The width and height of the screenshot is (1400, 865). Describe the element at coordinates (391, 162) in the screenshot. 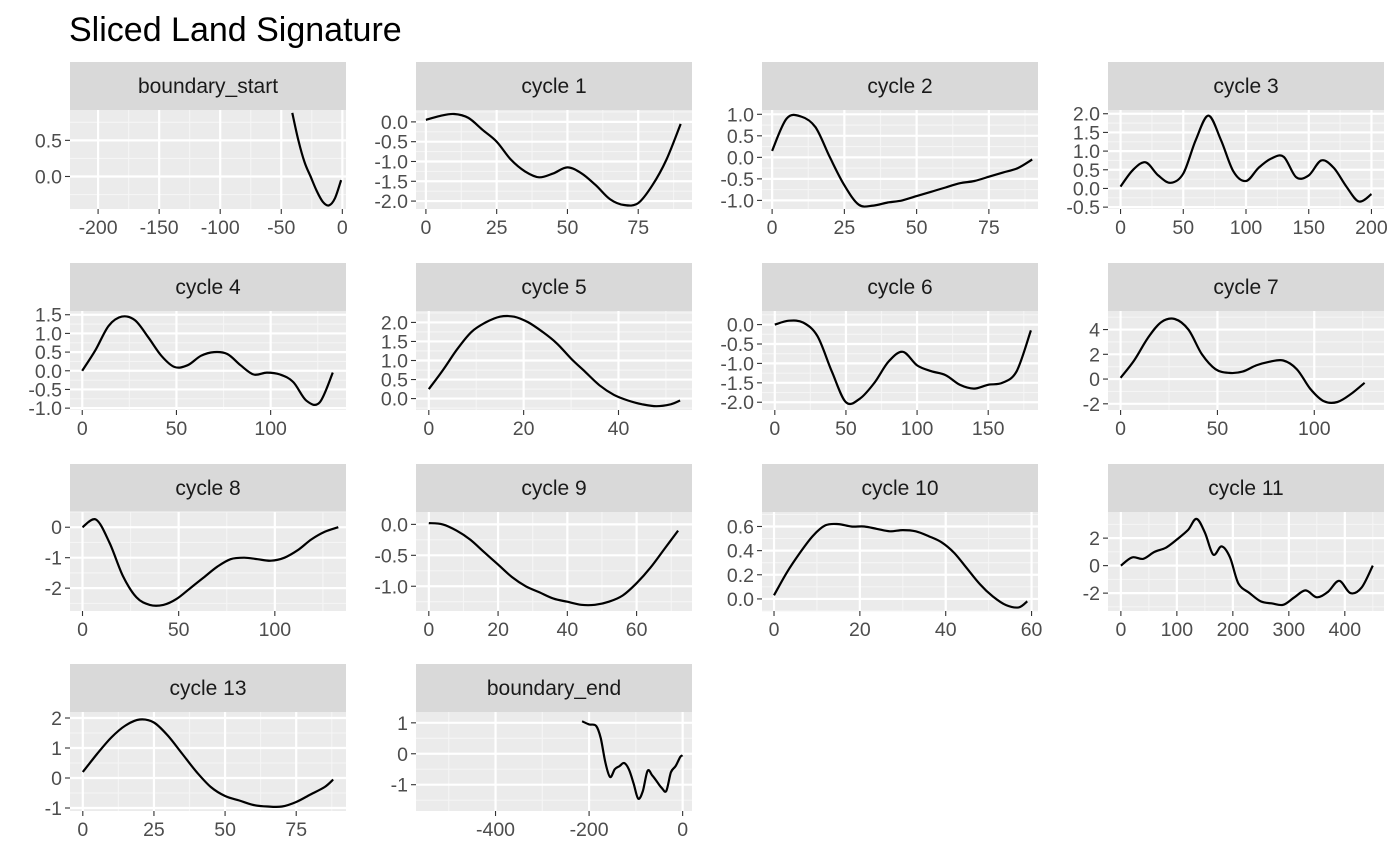

I see `y-tick-label: -1.0` at that location.